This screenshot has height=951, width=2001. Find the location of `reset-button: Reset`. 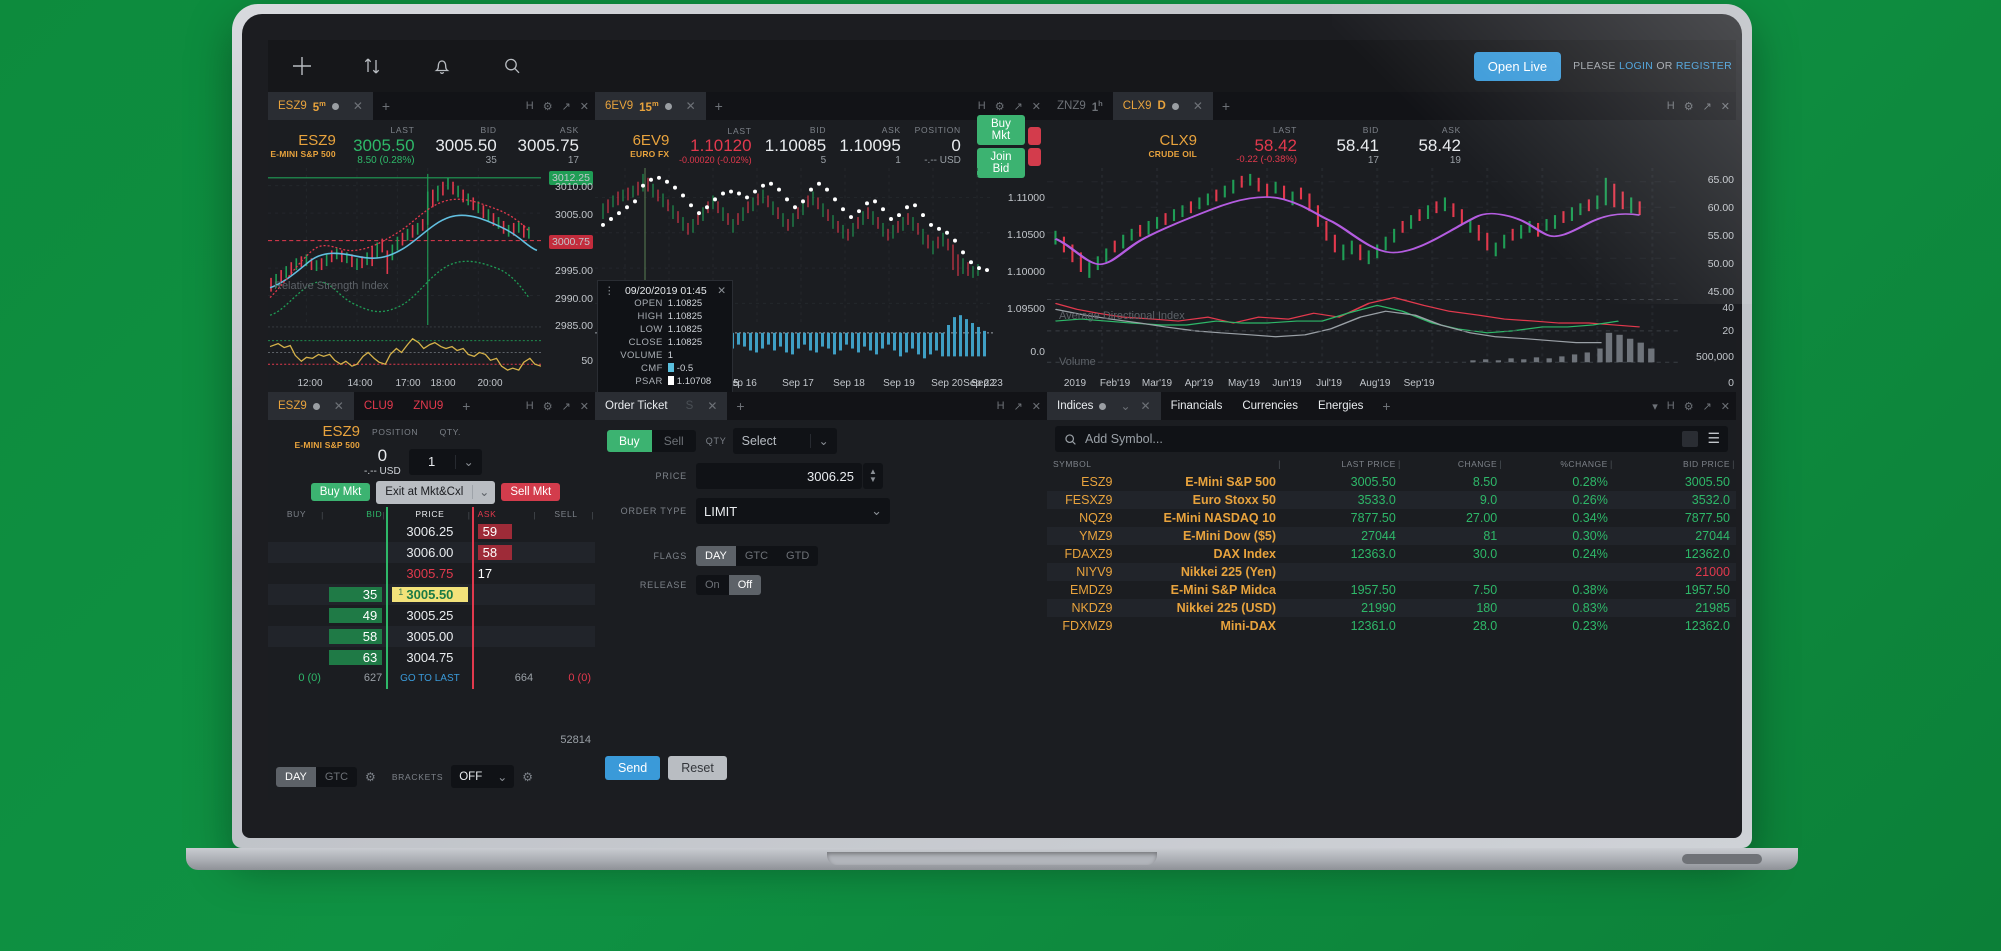

reset-button: Reset is located at coordinates (697, 768).